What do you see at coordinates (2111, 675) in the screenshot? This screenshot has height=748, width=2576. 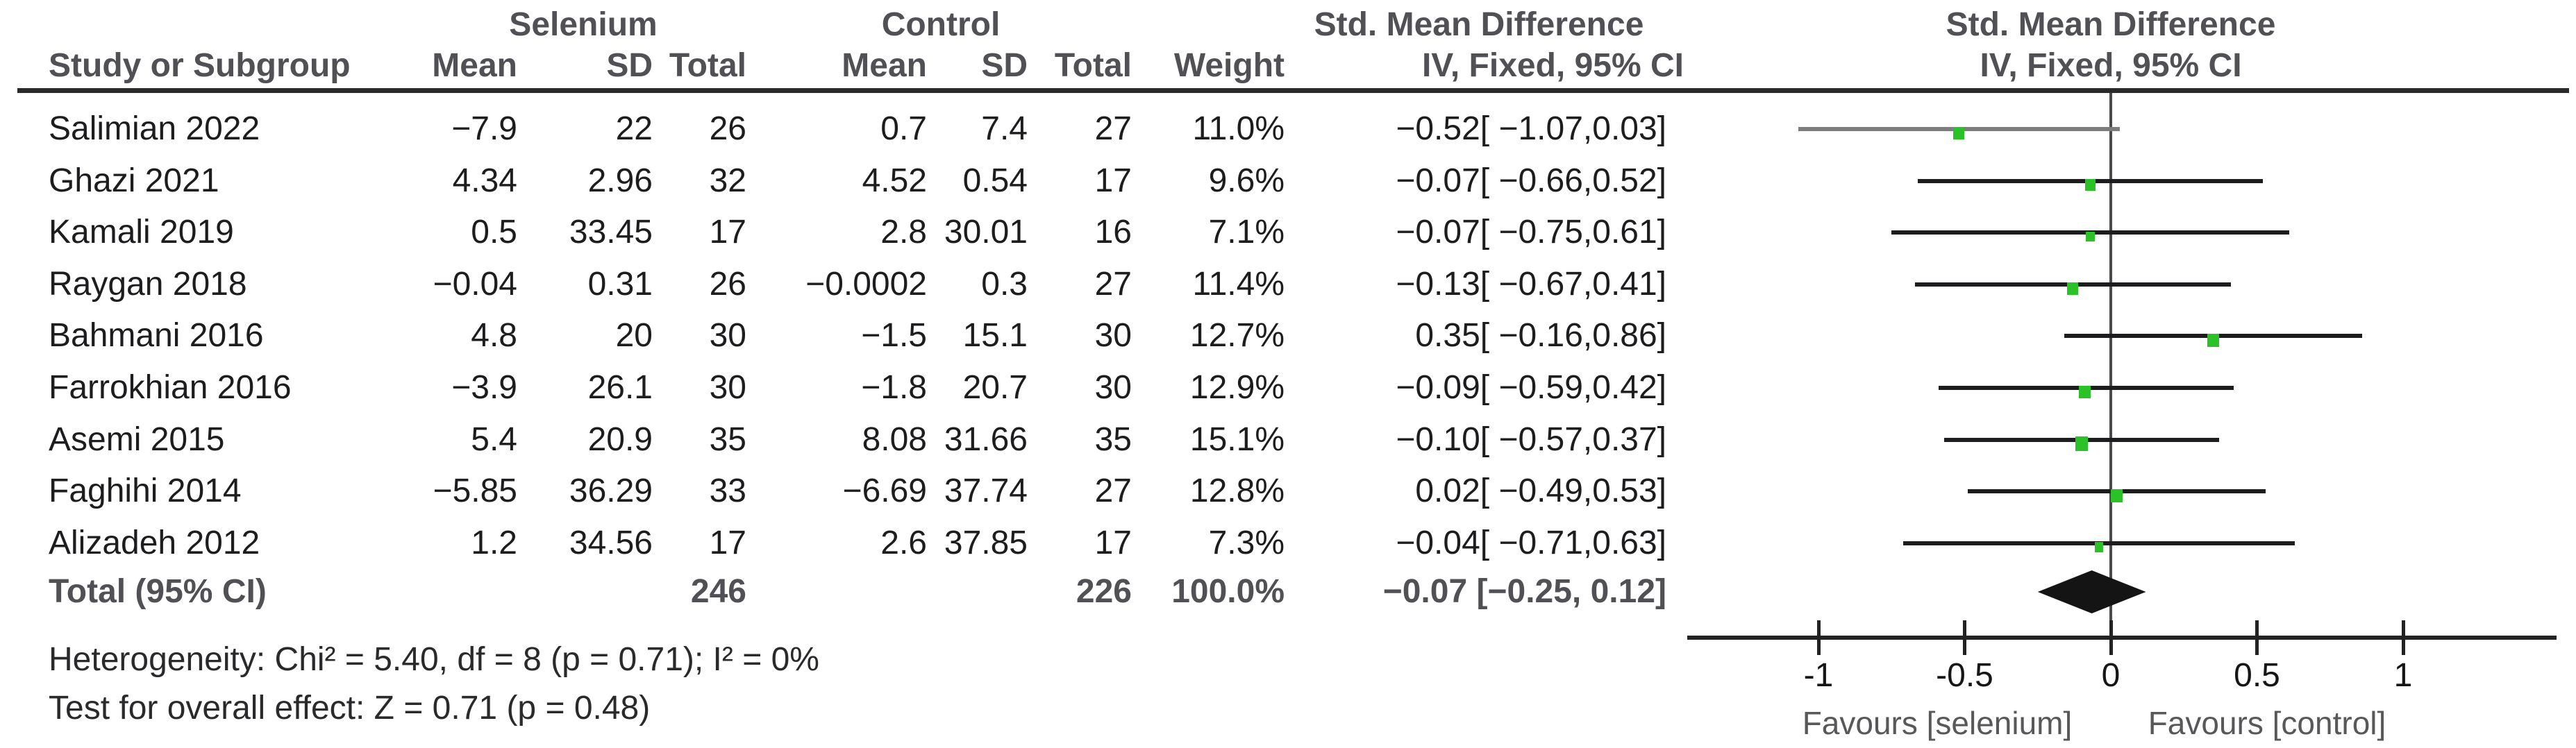 I see `axis-tick-label: 0` at bounding box center [2111, 675].